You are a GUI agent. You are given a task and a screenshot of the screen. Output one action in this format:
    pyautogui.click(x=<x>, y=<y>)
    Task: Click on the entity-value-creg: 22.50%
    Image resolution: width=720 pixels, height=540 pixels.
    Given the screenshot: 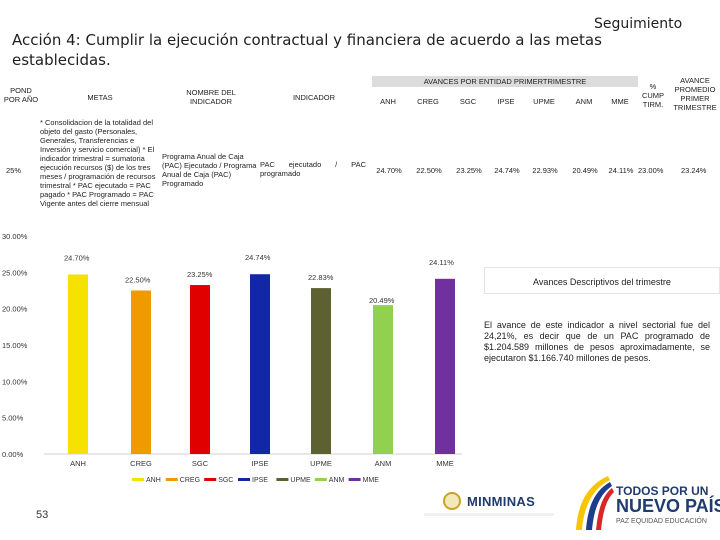 What is the action you would take?
    pyautogui.click(x=429, y=170)
    